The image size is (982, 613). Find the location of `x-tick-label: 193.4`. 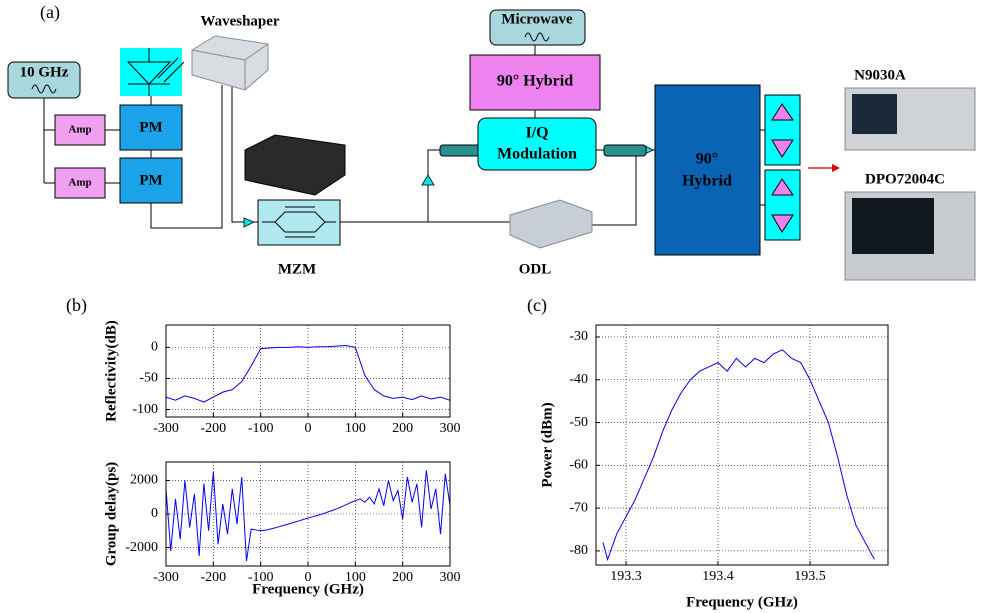

x-tick-label: 193.4 is located at coordinates (718, 576).